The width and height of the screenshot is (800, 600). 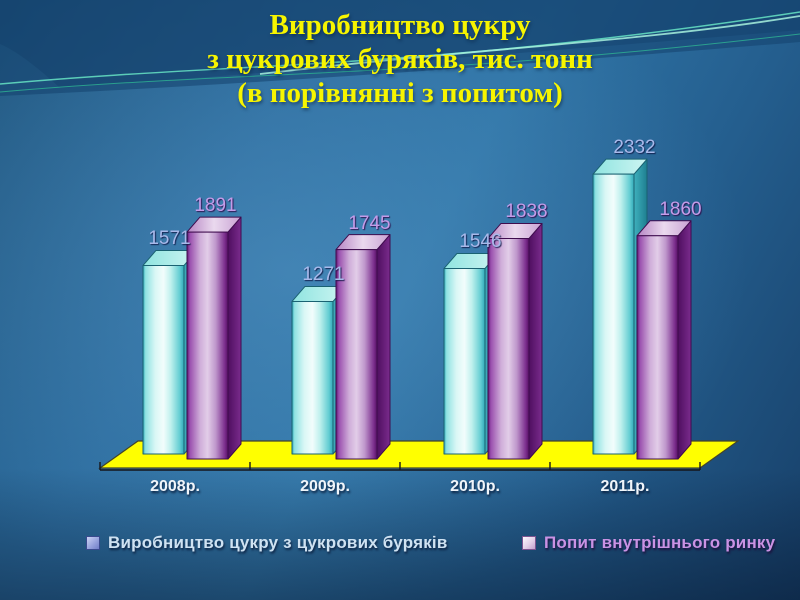 I want to click on legend-marker-demand, so click(x=529, y=543).